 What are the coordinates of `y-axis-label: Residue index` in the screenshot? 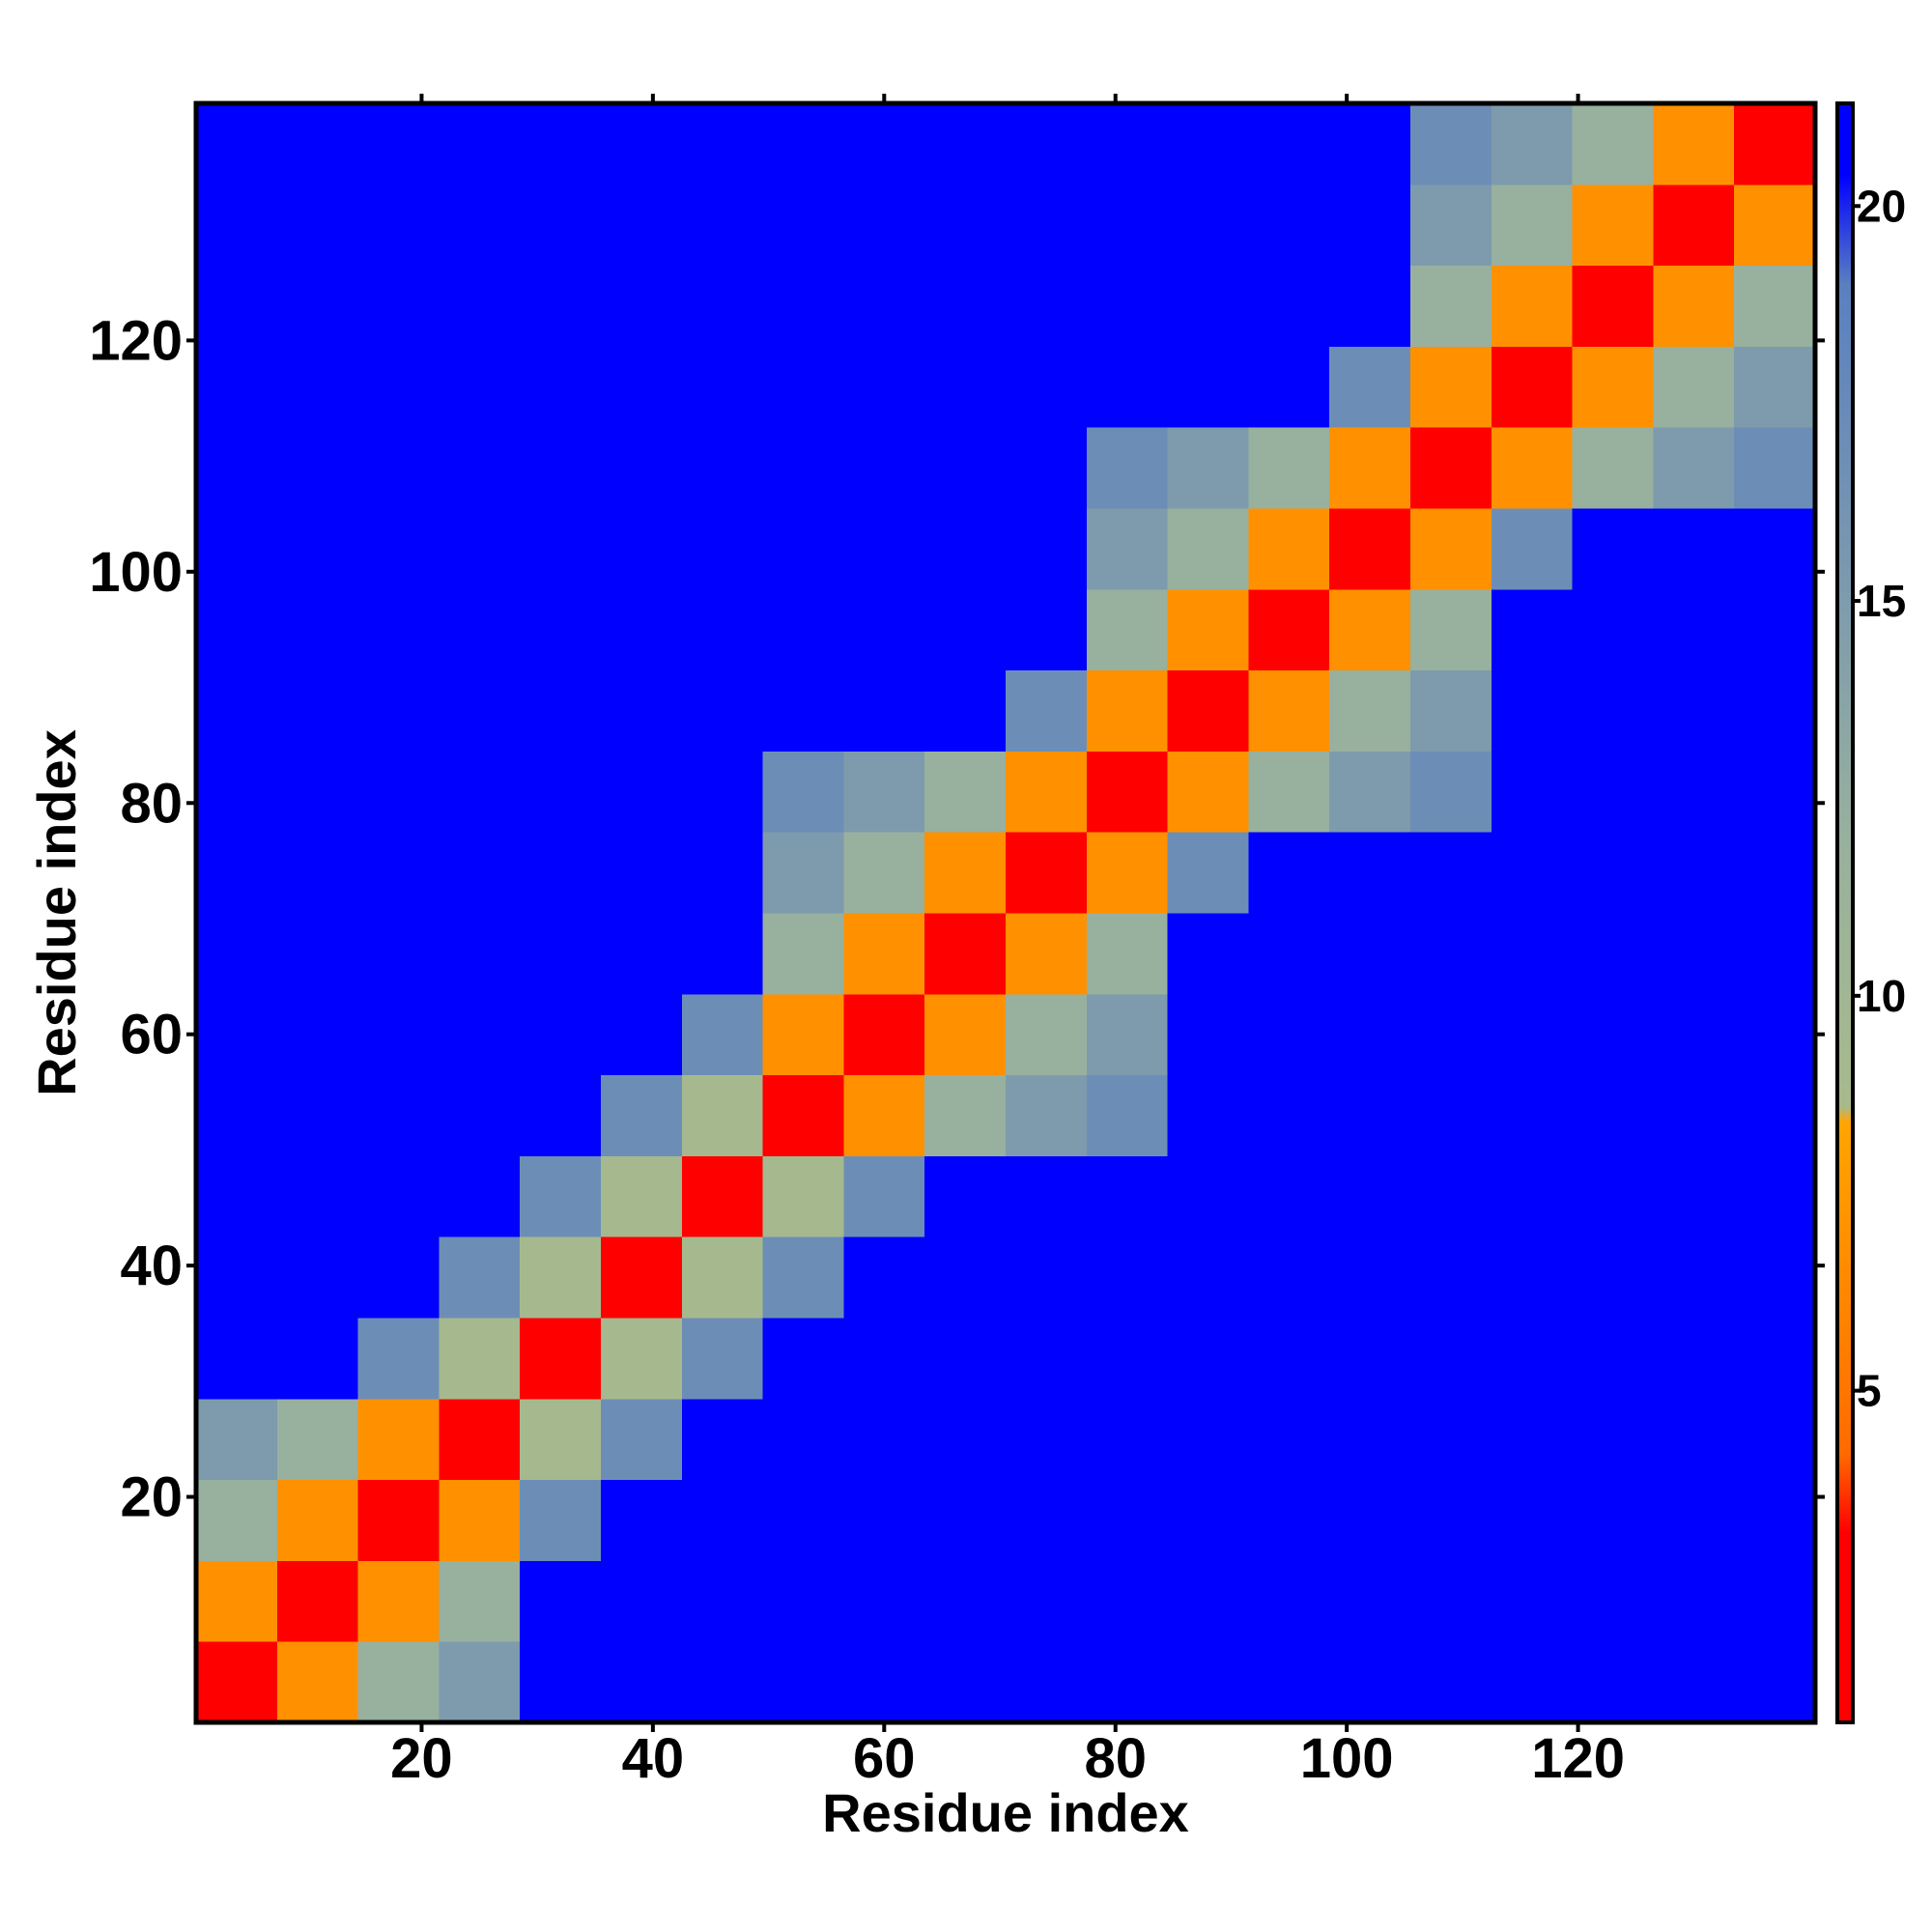 It's located at (56, 912).